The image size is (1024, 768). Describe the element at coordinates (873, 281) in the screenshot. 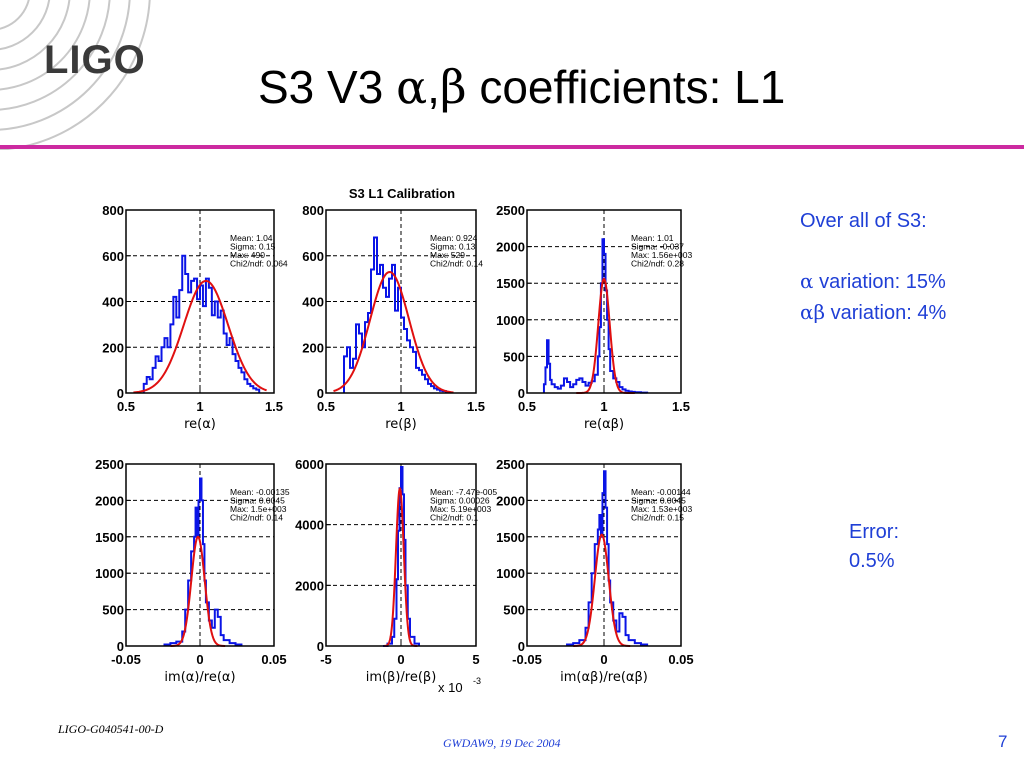

I see `alpha-variation: α variation: 15%` at that location.